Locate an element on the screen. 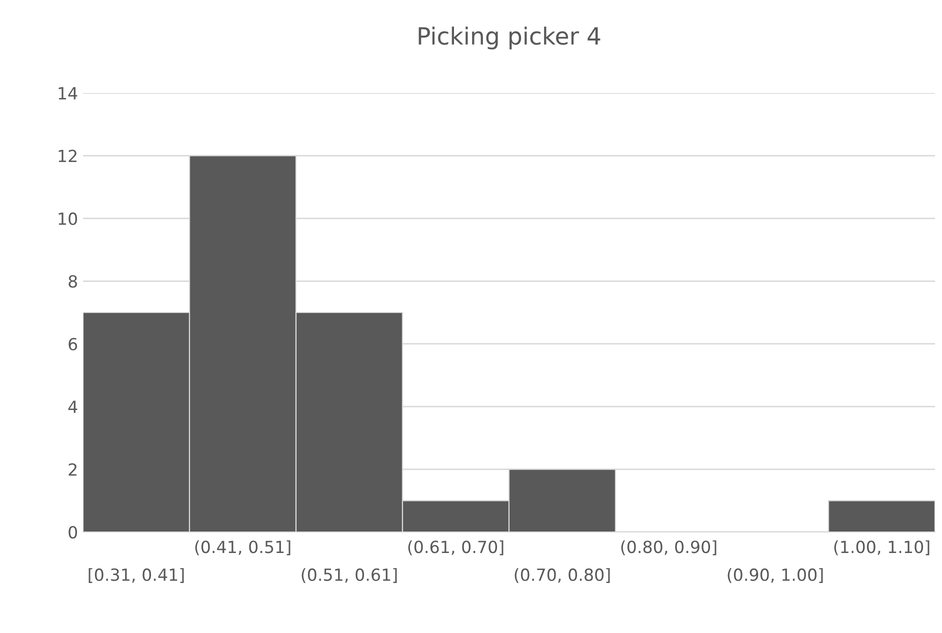 The height and width of the screenshot is (633, 942). y-tick-label: 8 is located at coordinates (72, 281).